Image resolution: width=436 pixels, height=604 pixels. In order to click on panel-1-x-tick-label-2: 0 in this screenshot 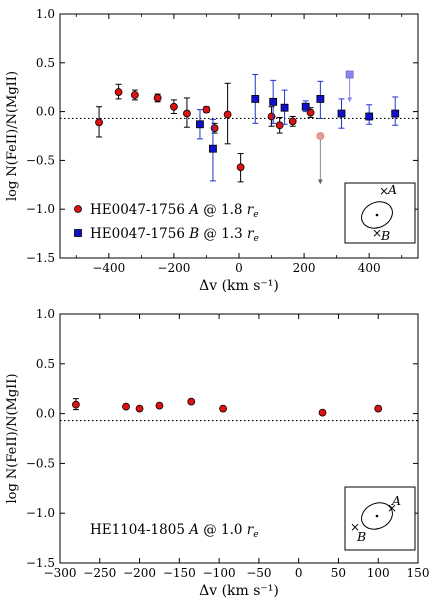, I will do `click(239, 268)`.